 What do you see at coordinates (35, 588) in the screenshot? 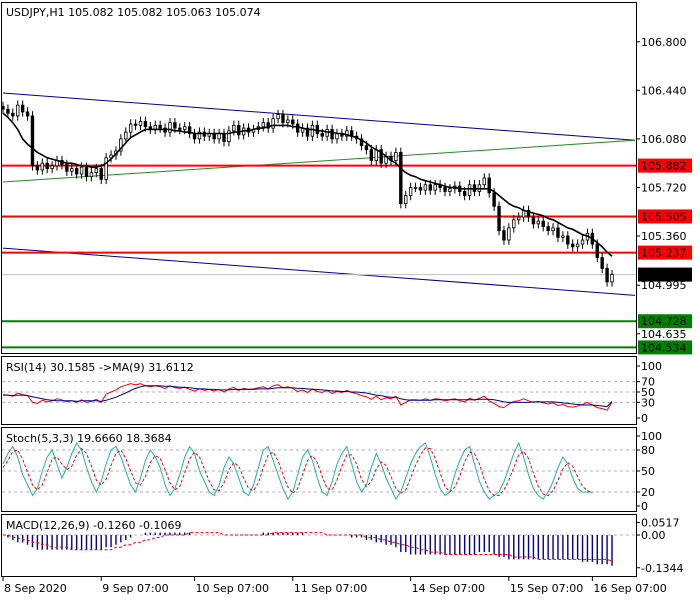
I see `time-tick-label: 8 Sep 2020` at bounding box center [35, 588].